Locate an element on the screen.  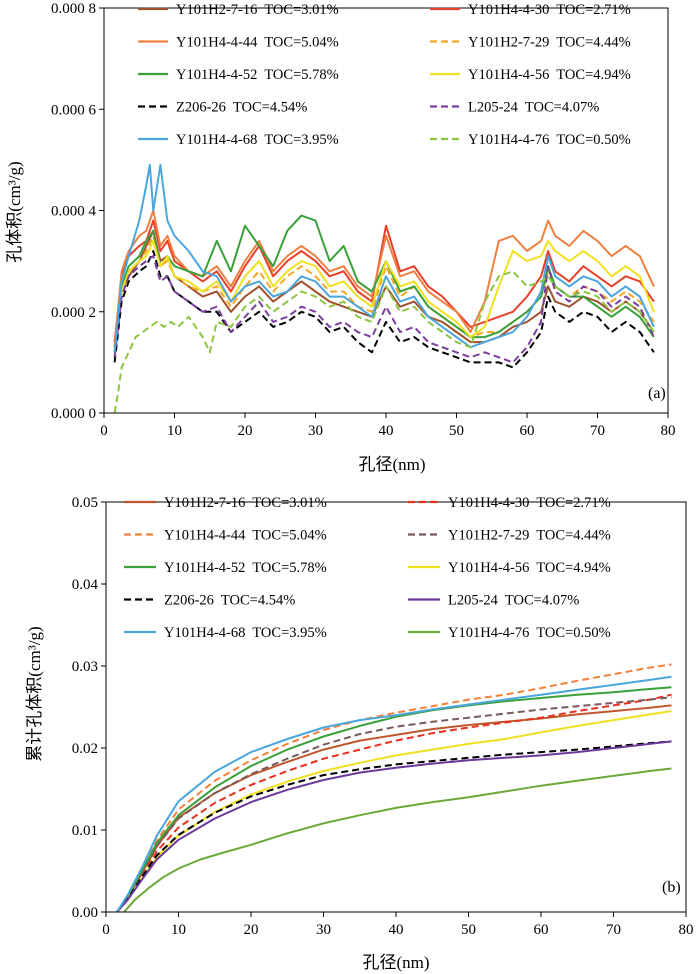
panel-b-label: (b) is located at coordinates (671, 887).